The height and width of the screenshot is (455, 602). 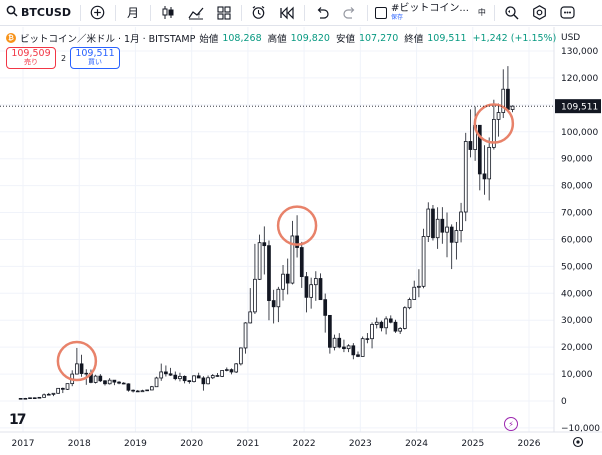 What do you see at coordinates (38, 13) in the screenshot?
I see `symbol-search-button: BTCUSD` at bounding box center [38, 13].